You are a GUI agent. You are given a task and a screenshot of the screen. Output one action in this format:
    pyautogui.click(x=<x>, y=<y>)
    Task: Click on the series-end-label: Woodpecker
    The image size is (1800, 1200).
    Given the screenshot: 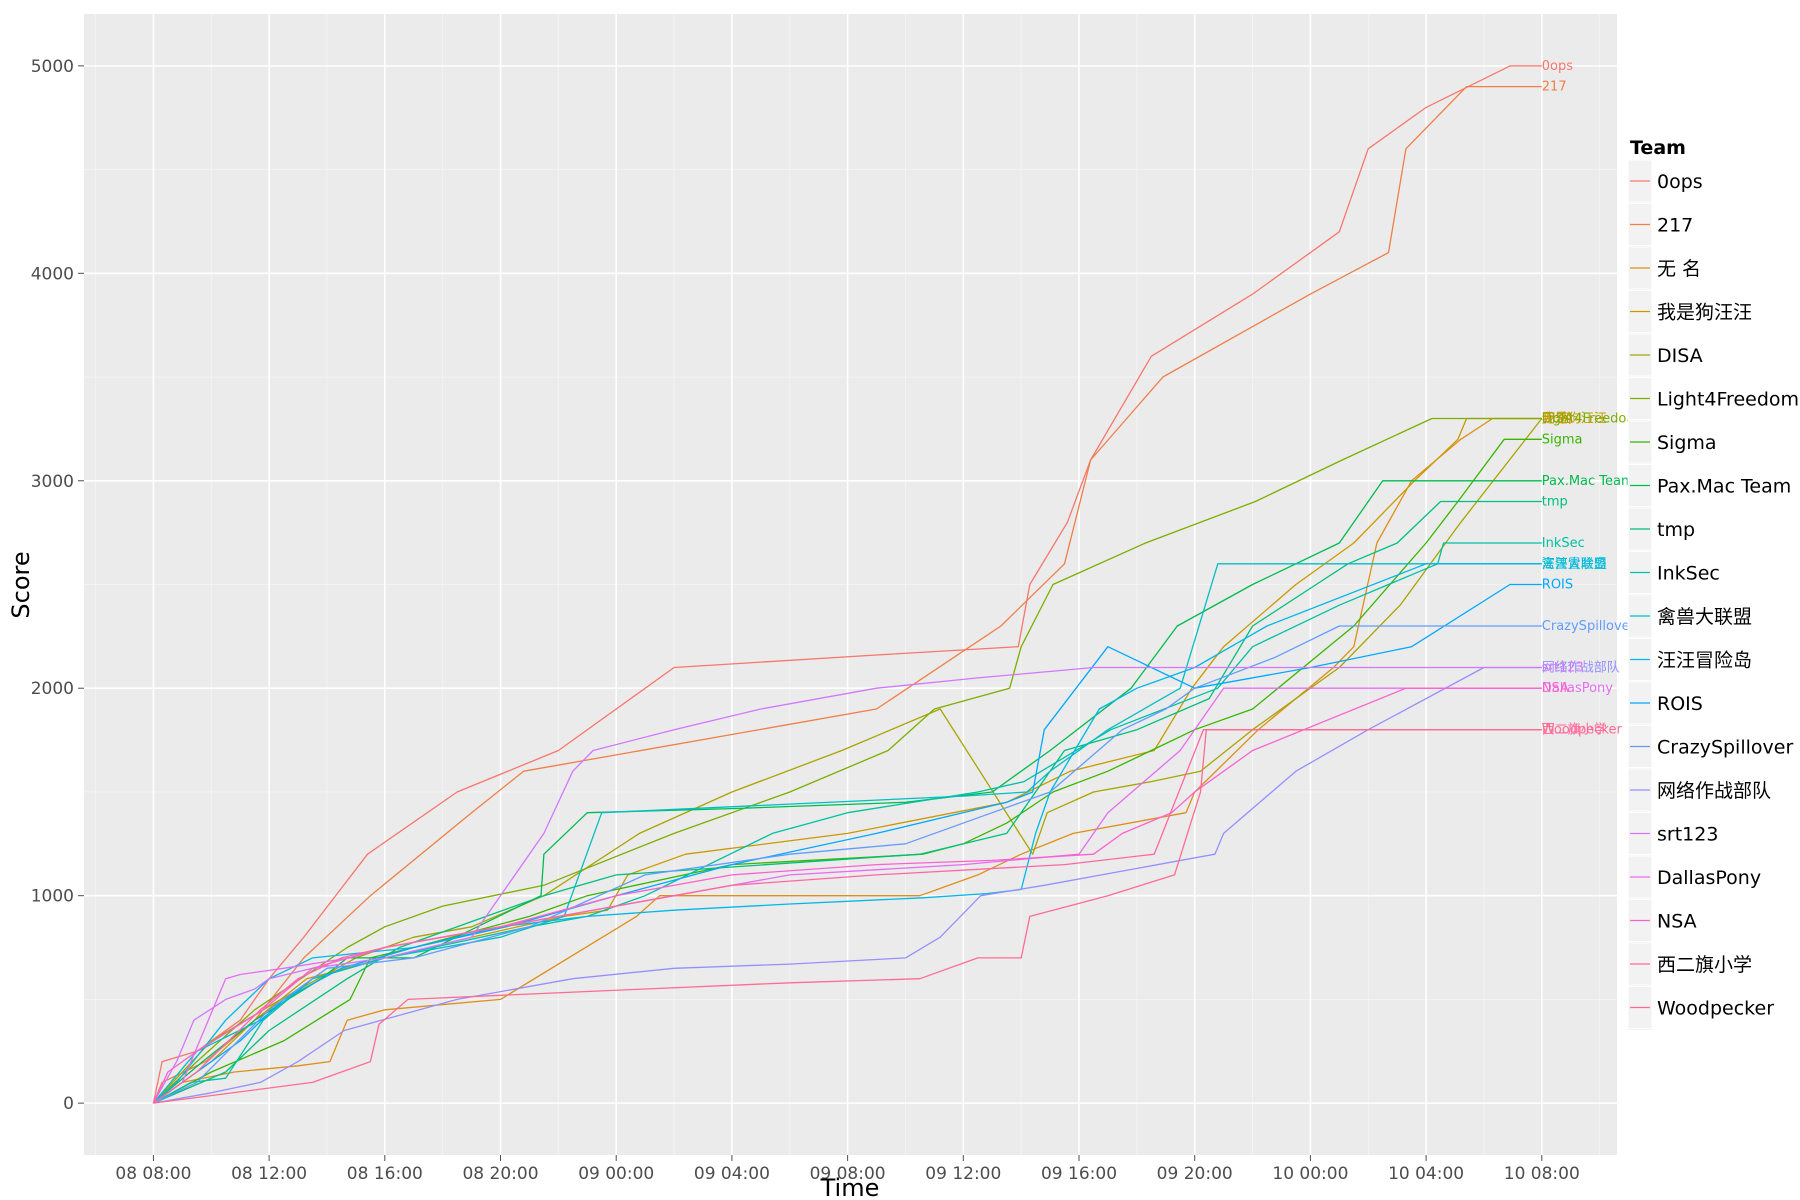 What is the action you would take?
    pyautogui.click(x=1582, y=730)
    